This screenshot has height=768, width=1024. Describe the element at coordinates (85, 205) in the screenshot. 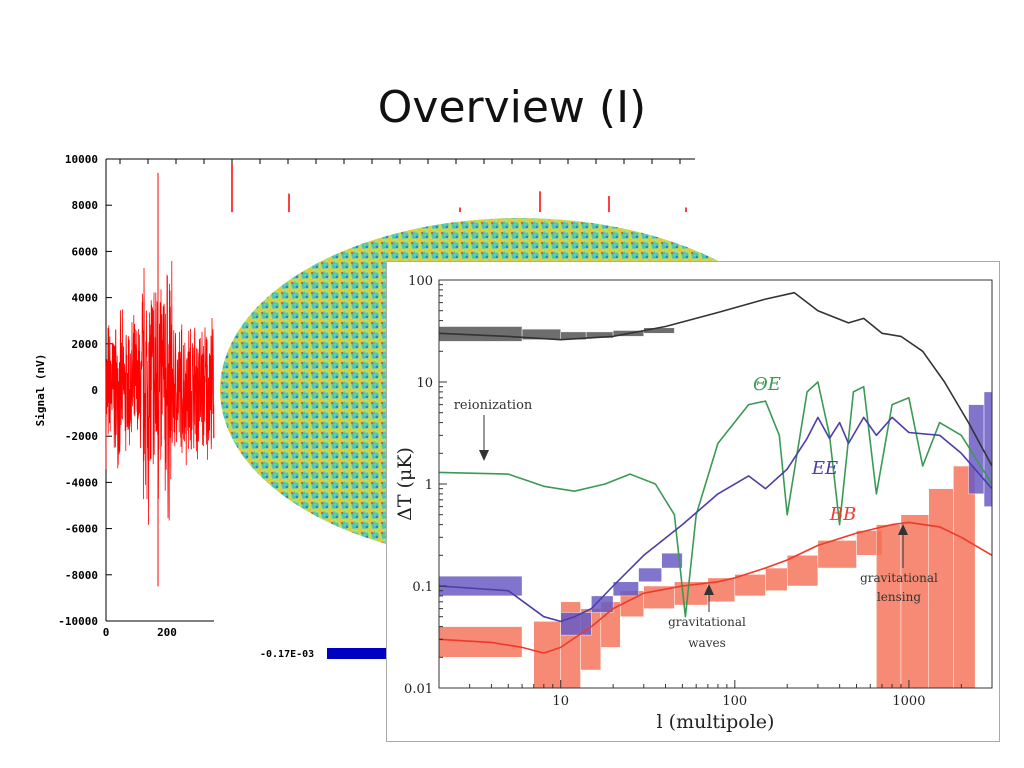

I see `y-tick-label: 8000` at that location.